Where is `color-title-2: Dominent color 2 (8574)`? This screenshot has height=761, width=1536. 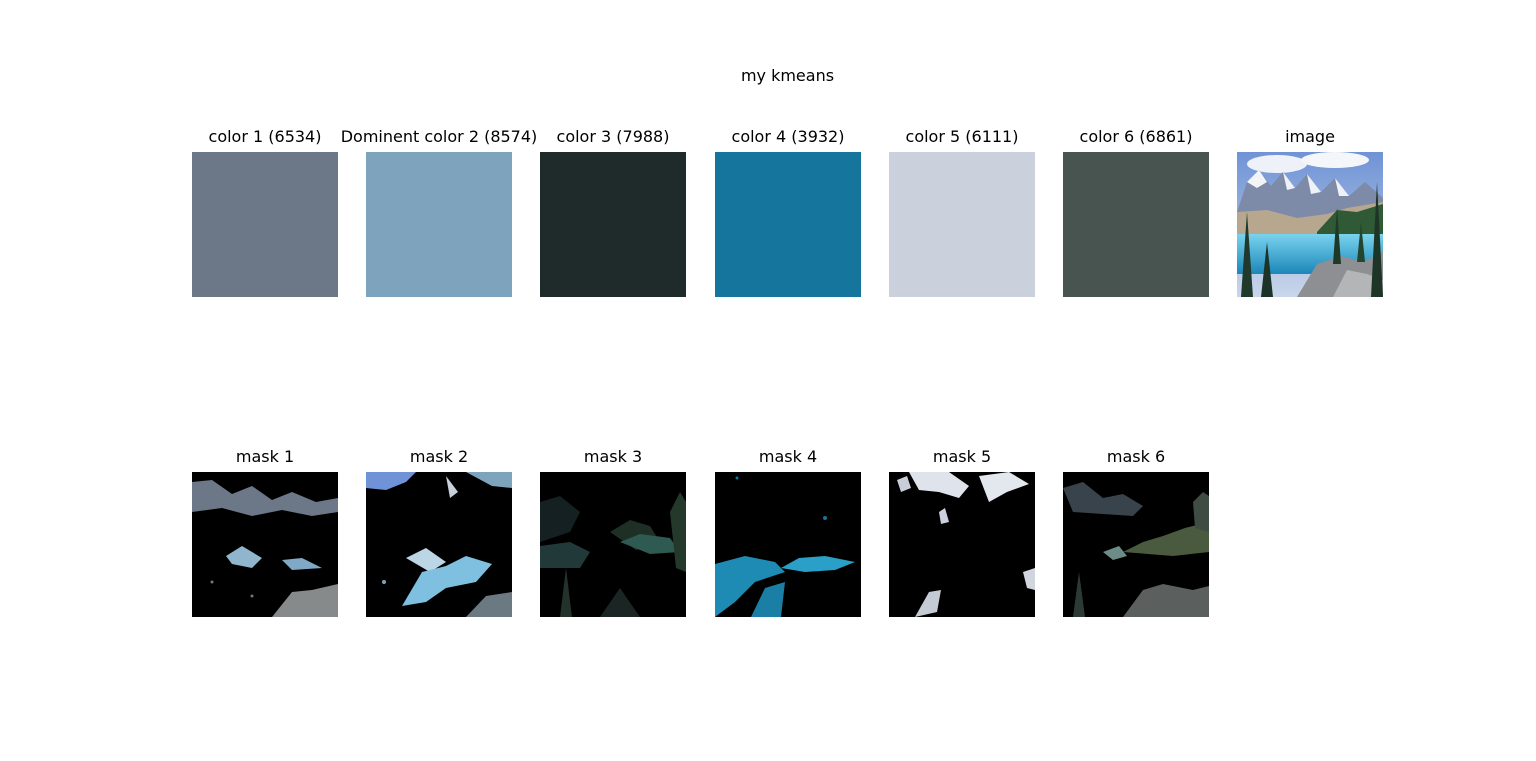 color-title-2: Dominent color 2 (8574) is located at coordinates (439, 136).